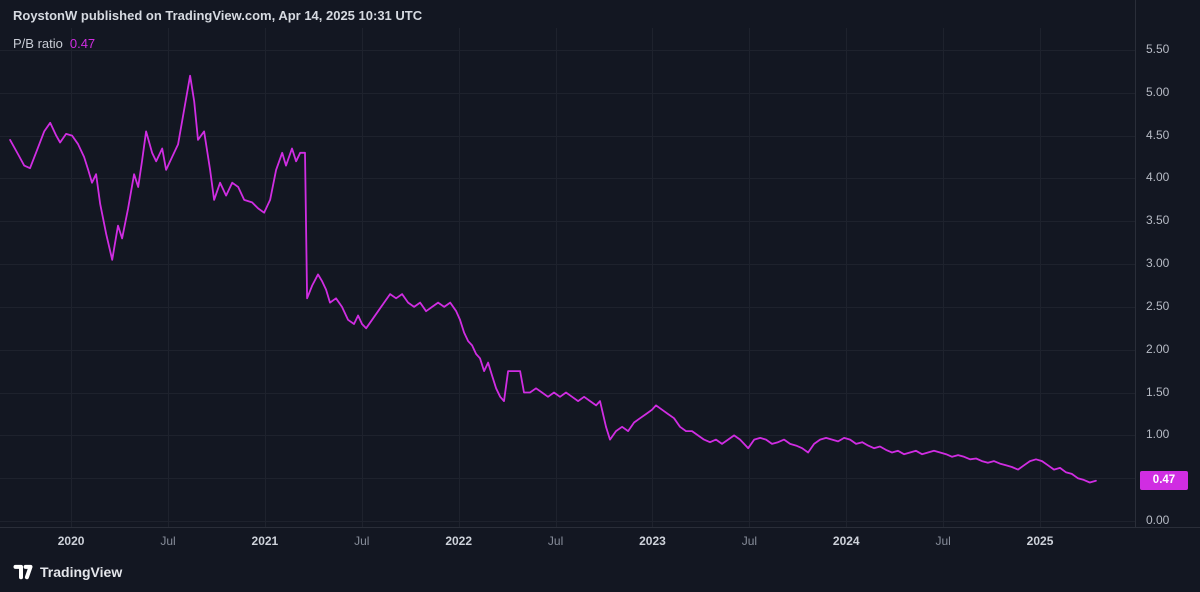 The image size is (1200, 592). I want to click on x-axis-label: 2021, so click(265, 541).